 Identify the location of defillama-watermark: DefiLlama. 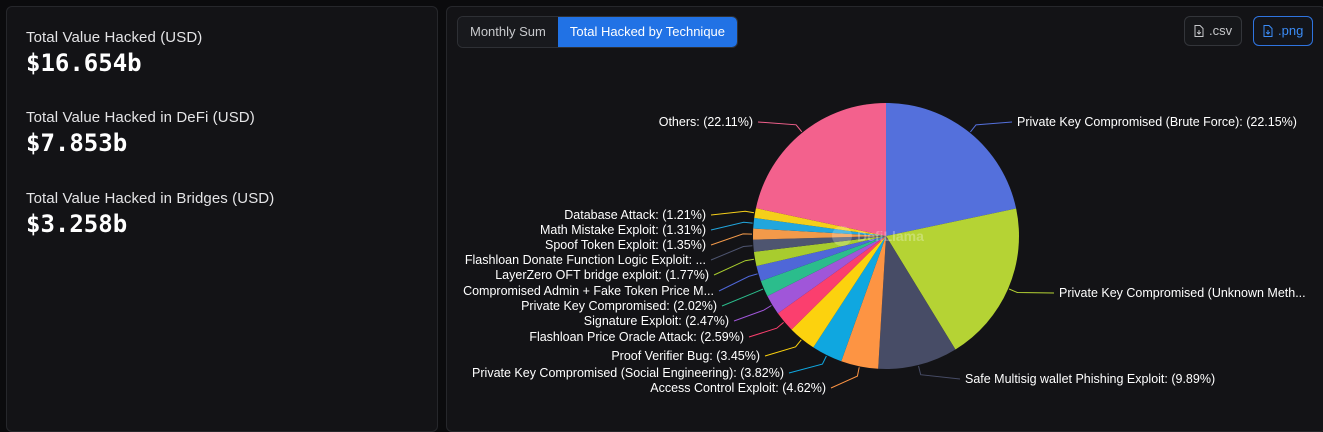
(878, 236).